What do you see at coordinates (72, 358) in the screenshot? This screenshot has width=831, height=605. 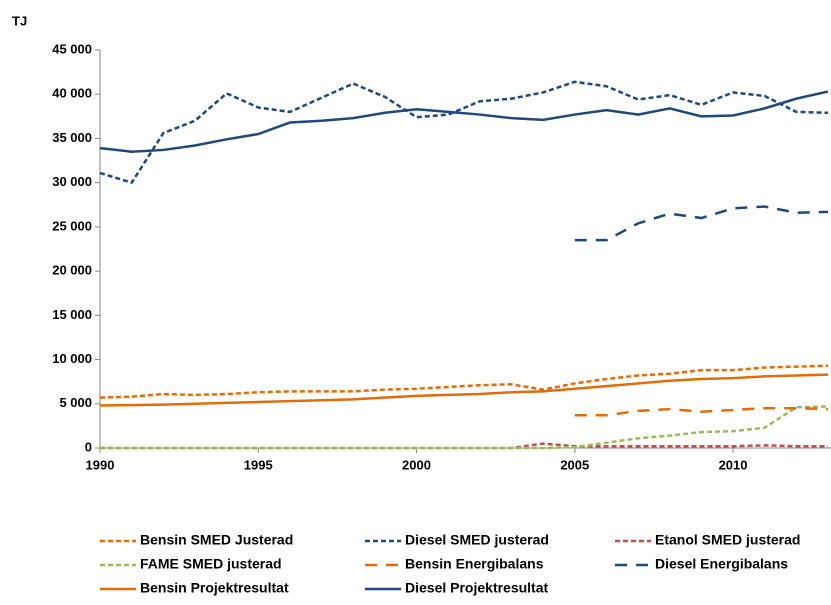 I see `y-tick-label: 10 000` at bounding box center [72, 358].